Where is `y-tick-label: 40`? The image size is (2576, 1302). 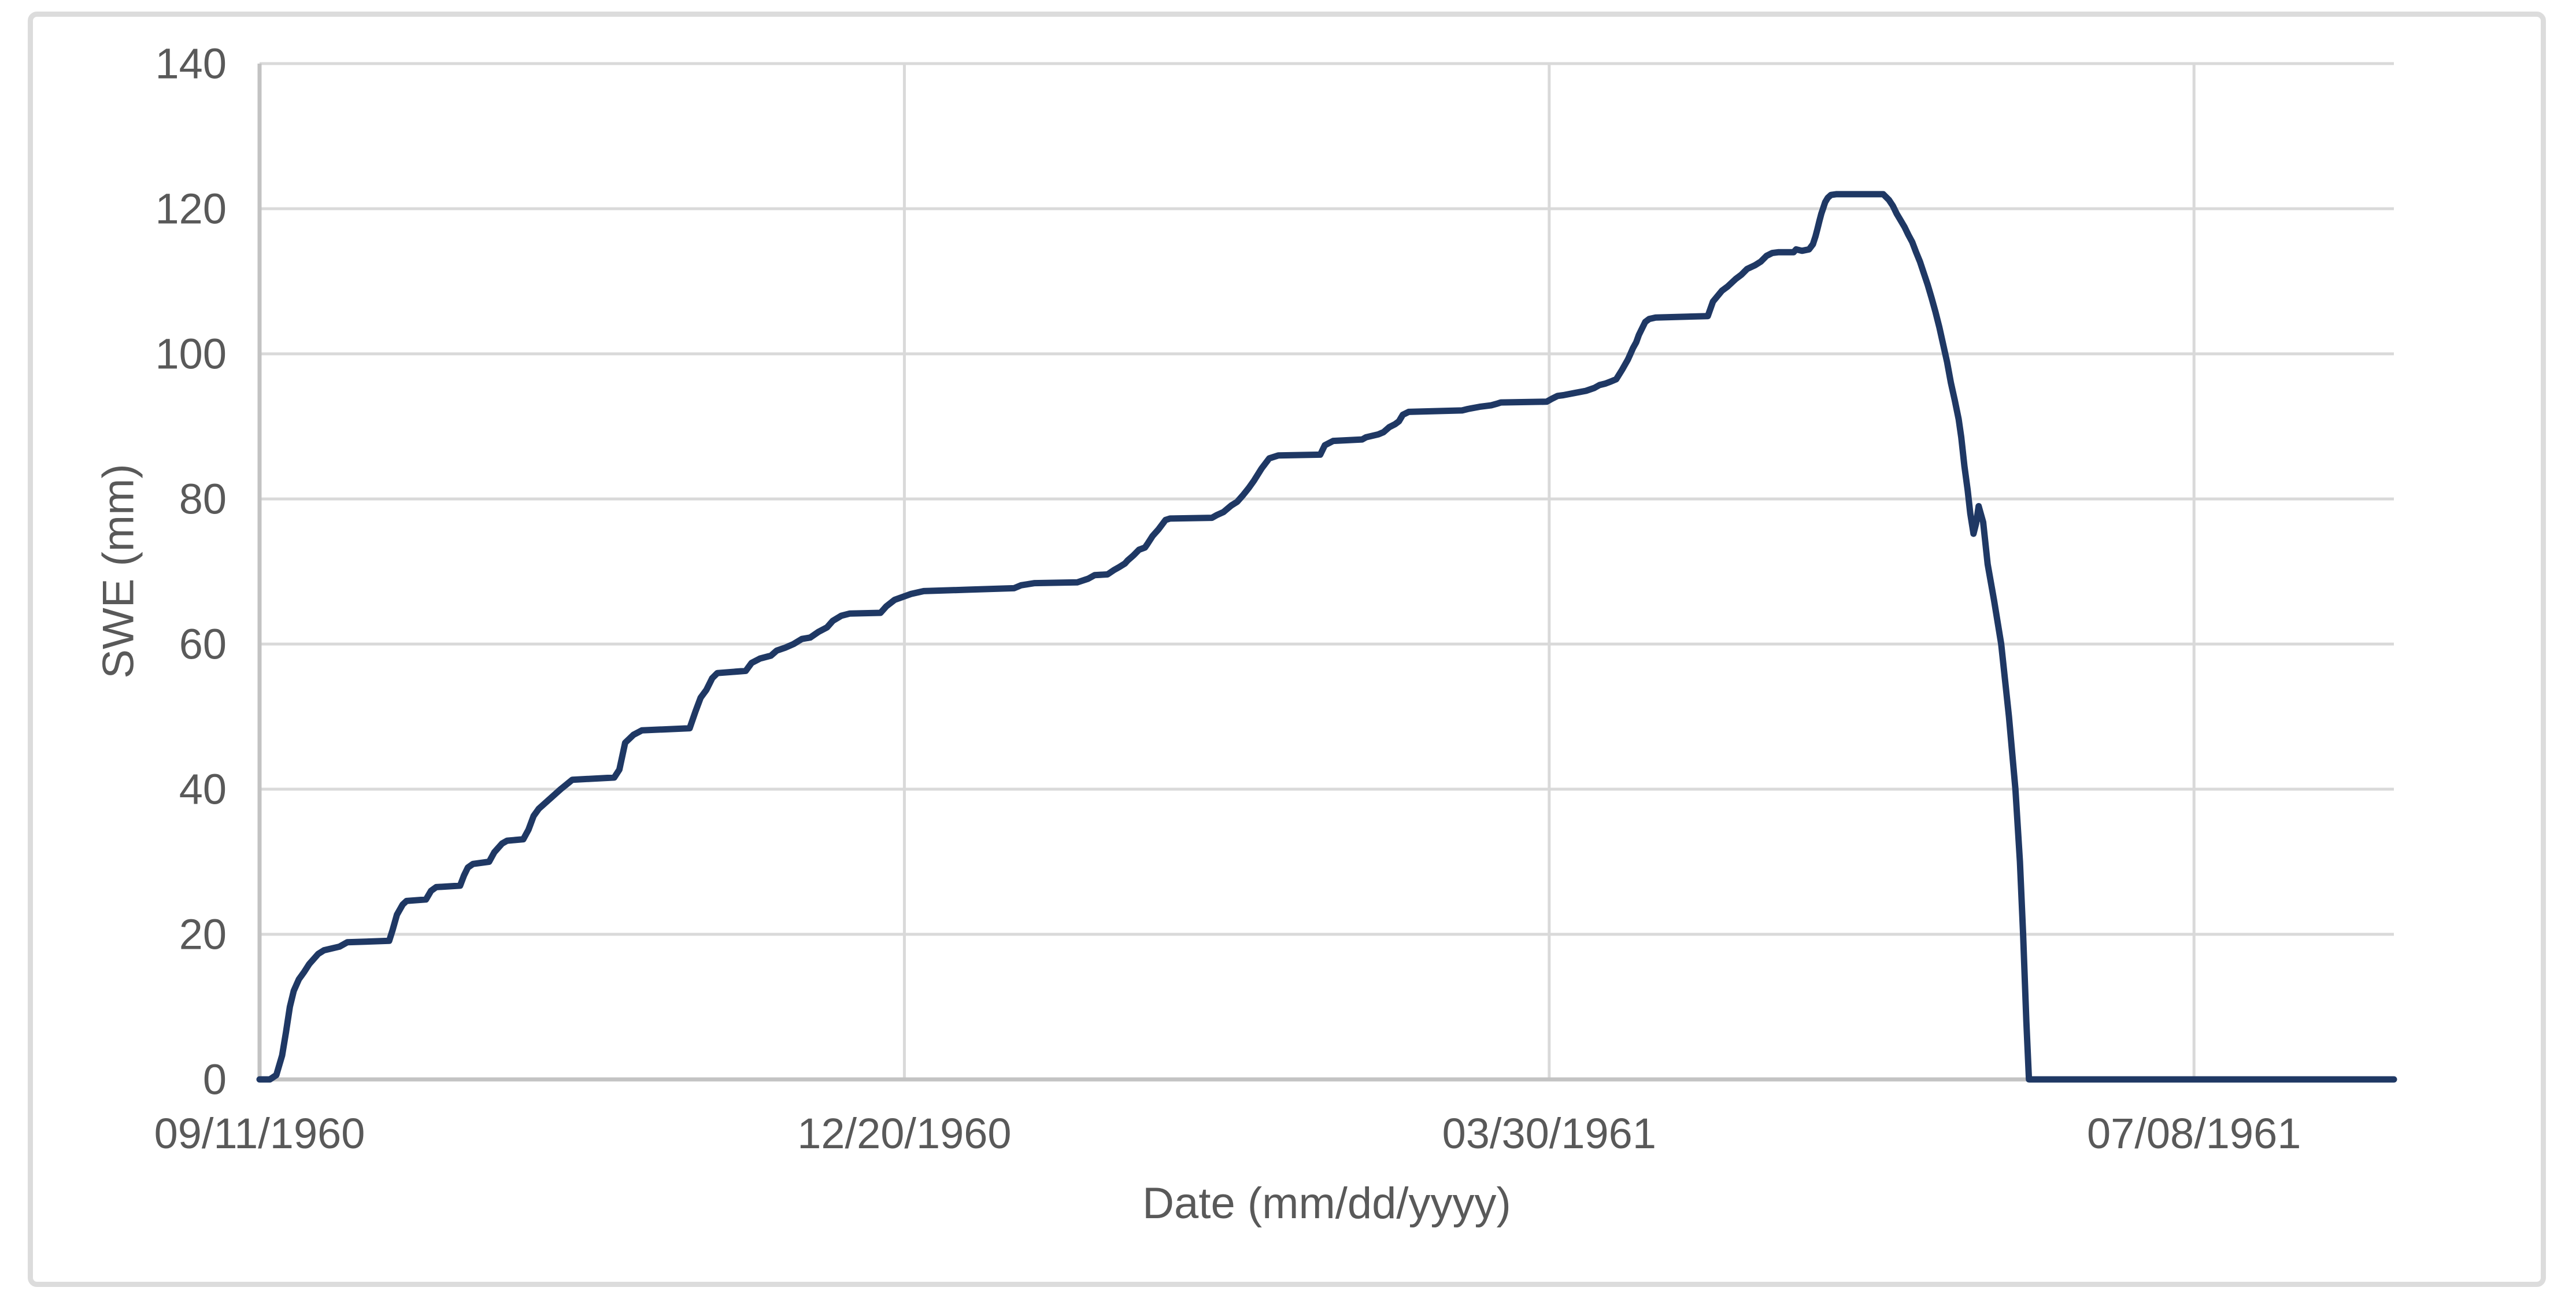 y-tick-label: 40 is located at coordinates (203, 789).